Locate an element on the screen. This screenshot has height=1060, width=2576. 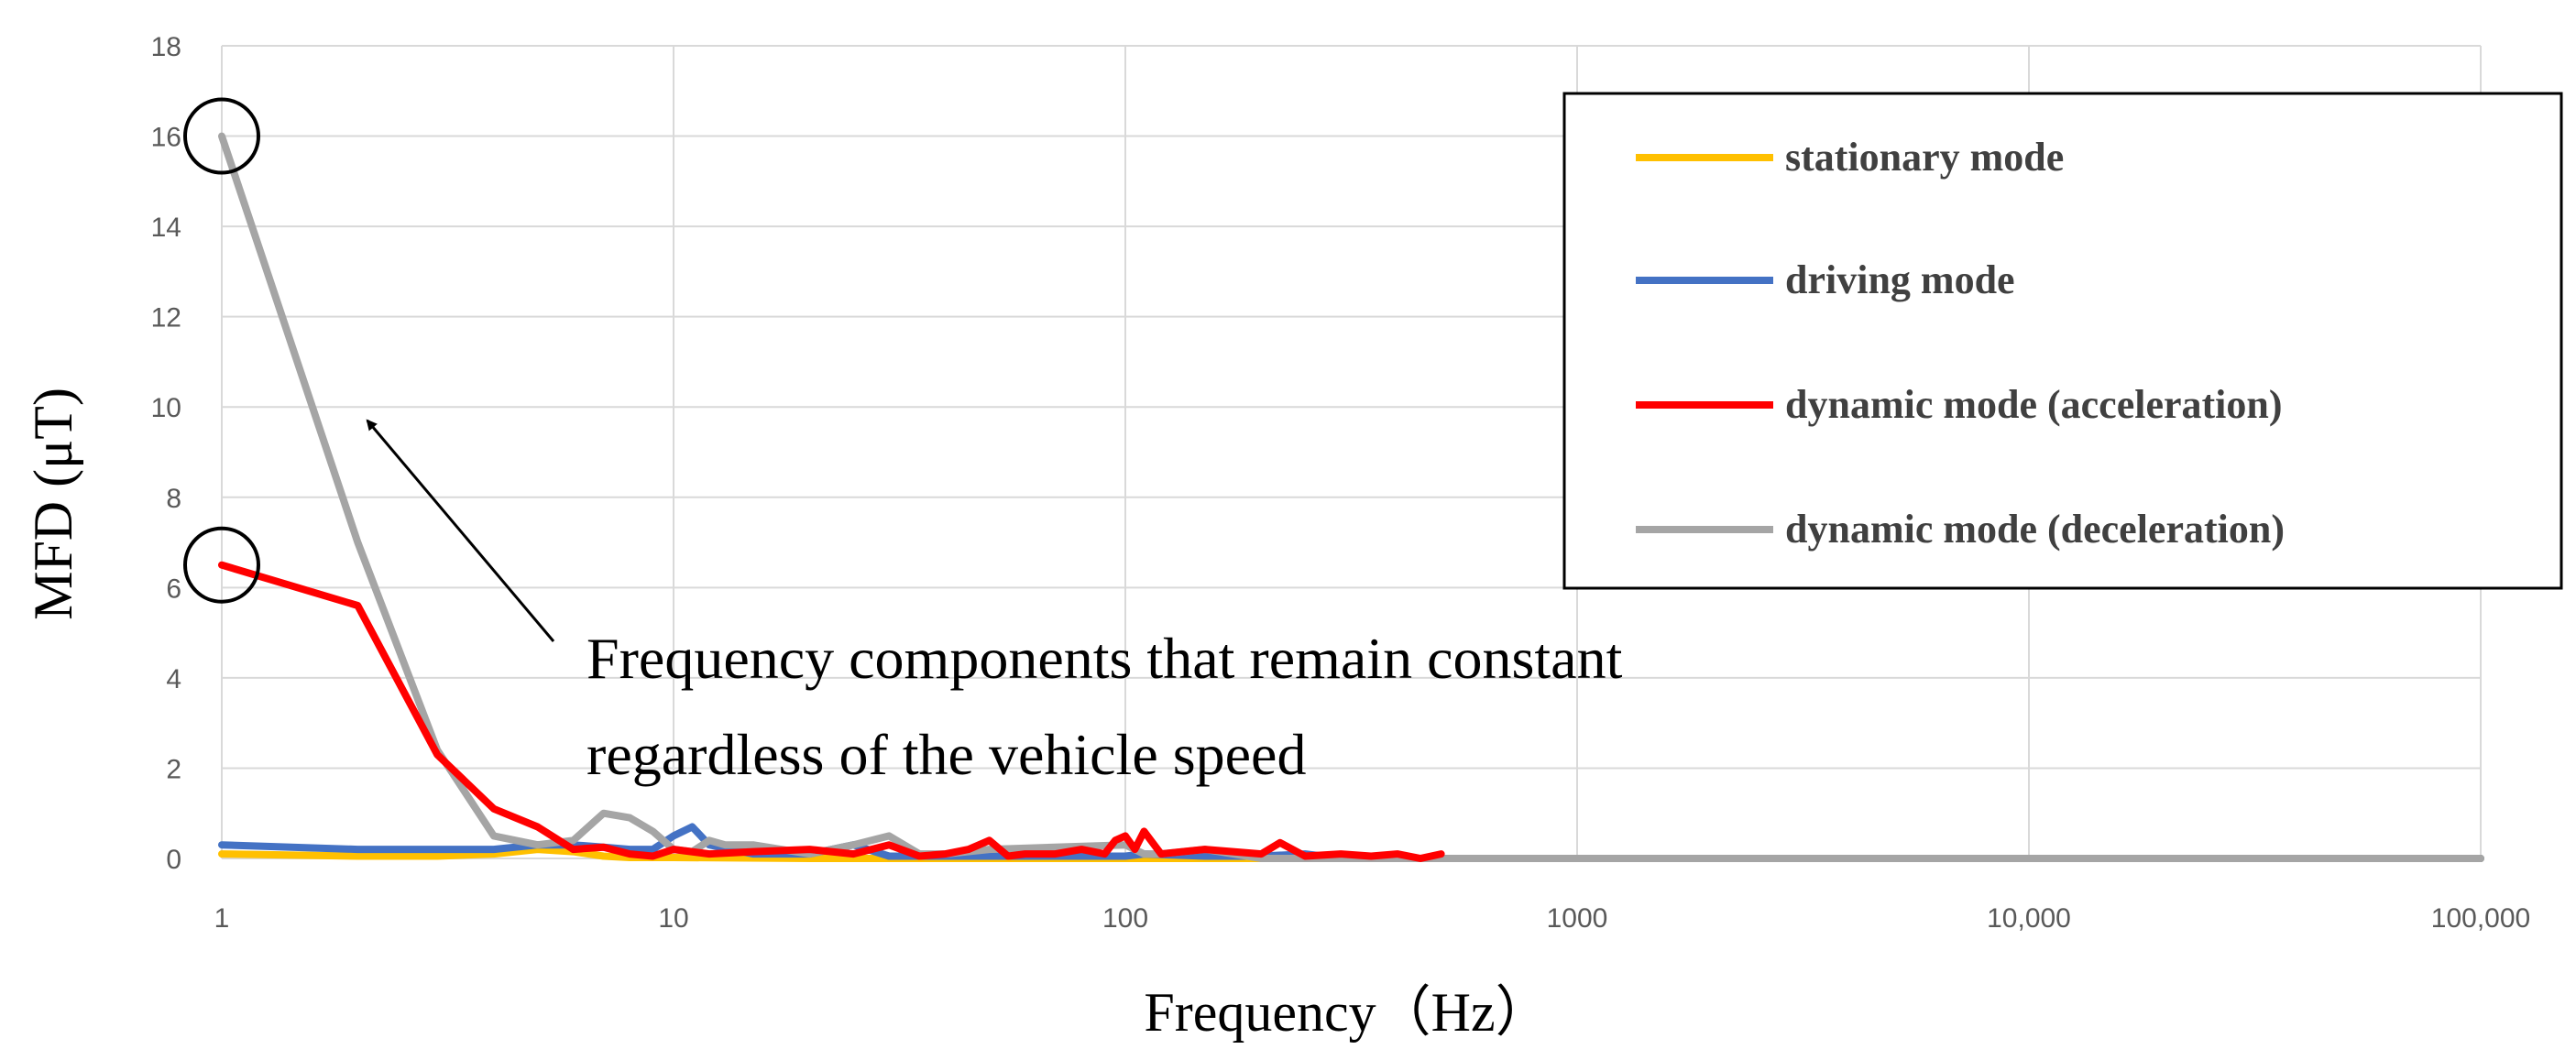
y-tick-label: 18 is located at coordinates (166, 47).